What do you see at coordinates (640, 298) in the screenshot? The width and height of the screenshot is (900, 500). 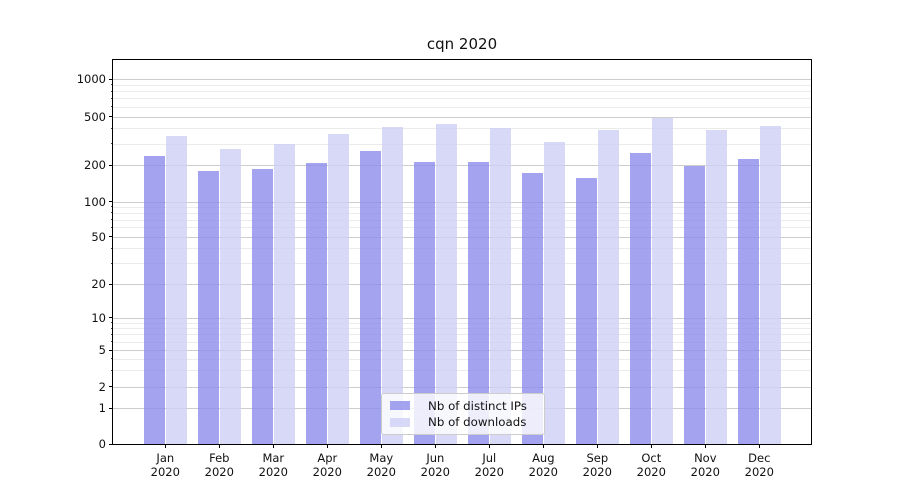 I see `bar-distinct-ips-oct` at bounding box center [640, 298].